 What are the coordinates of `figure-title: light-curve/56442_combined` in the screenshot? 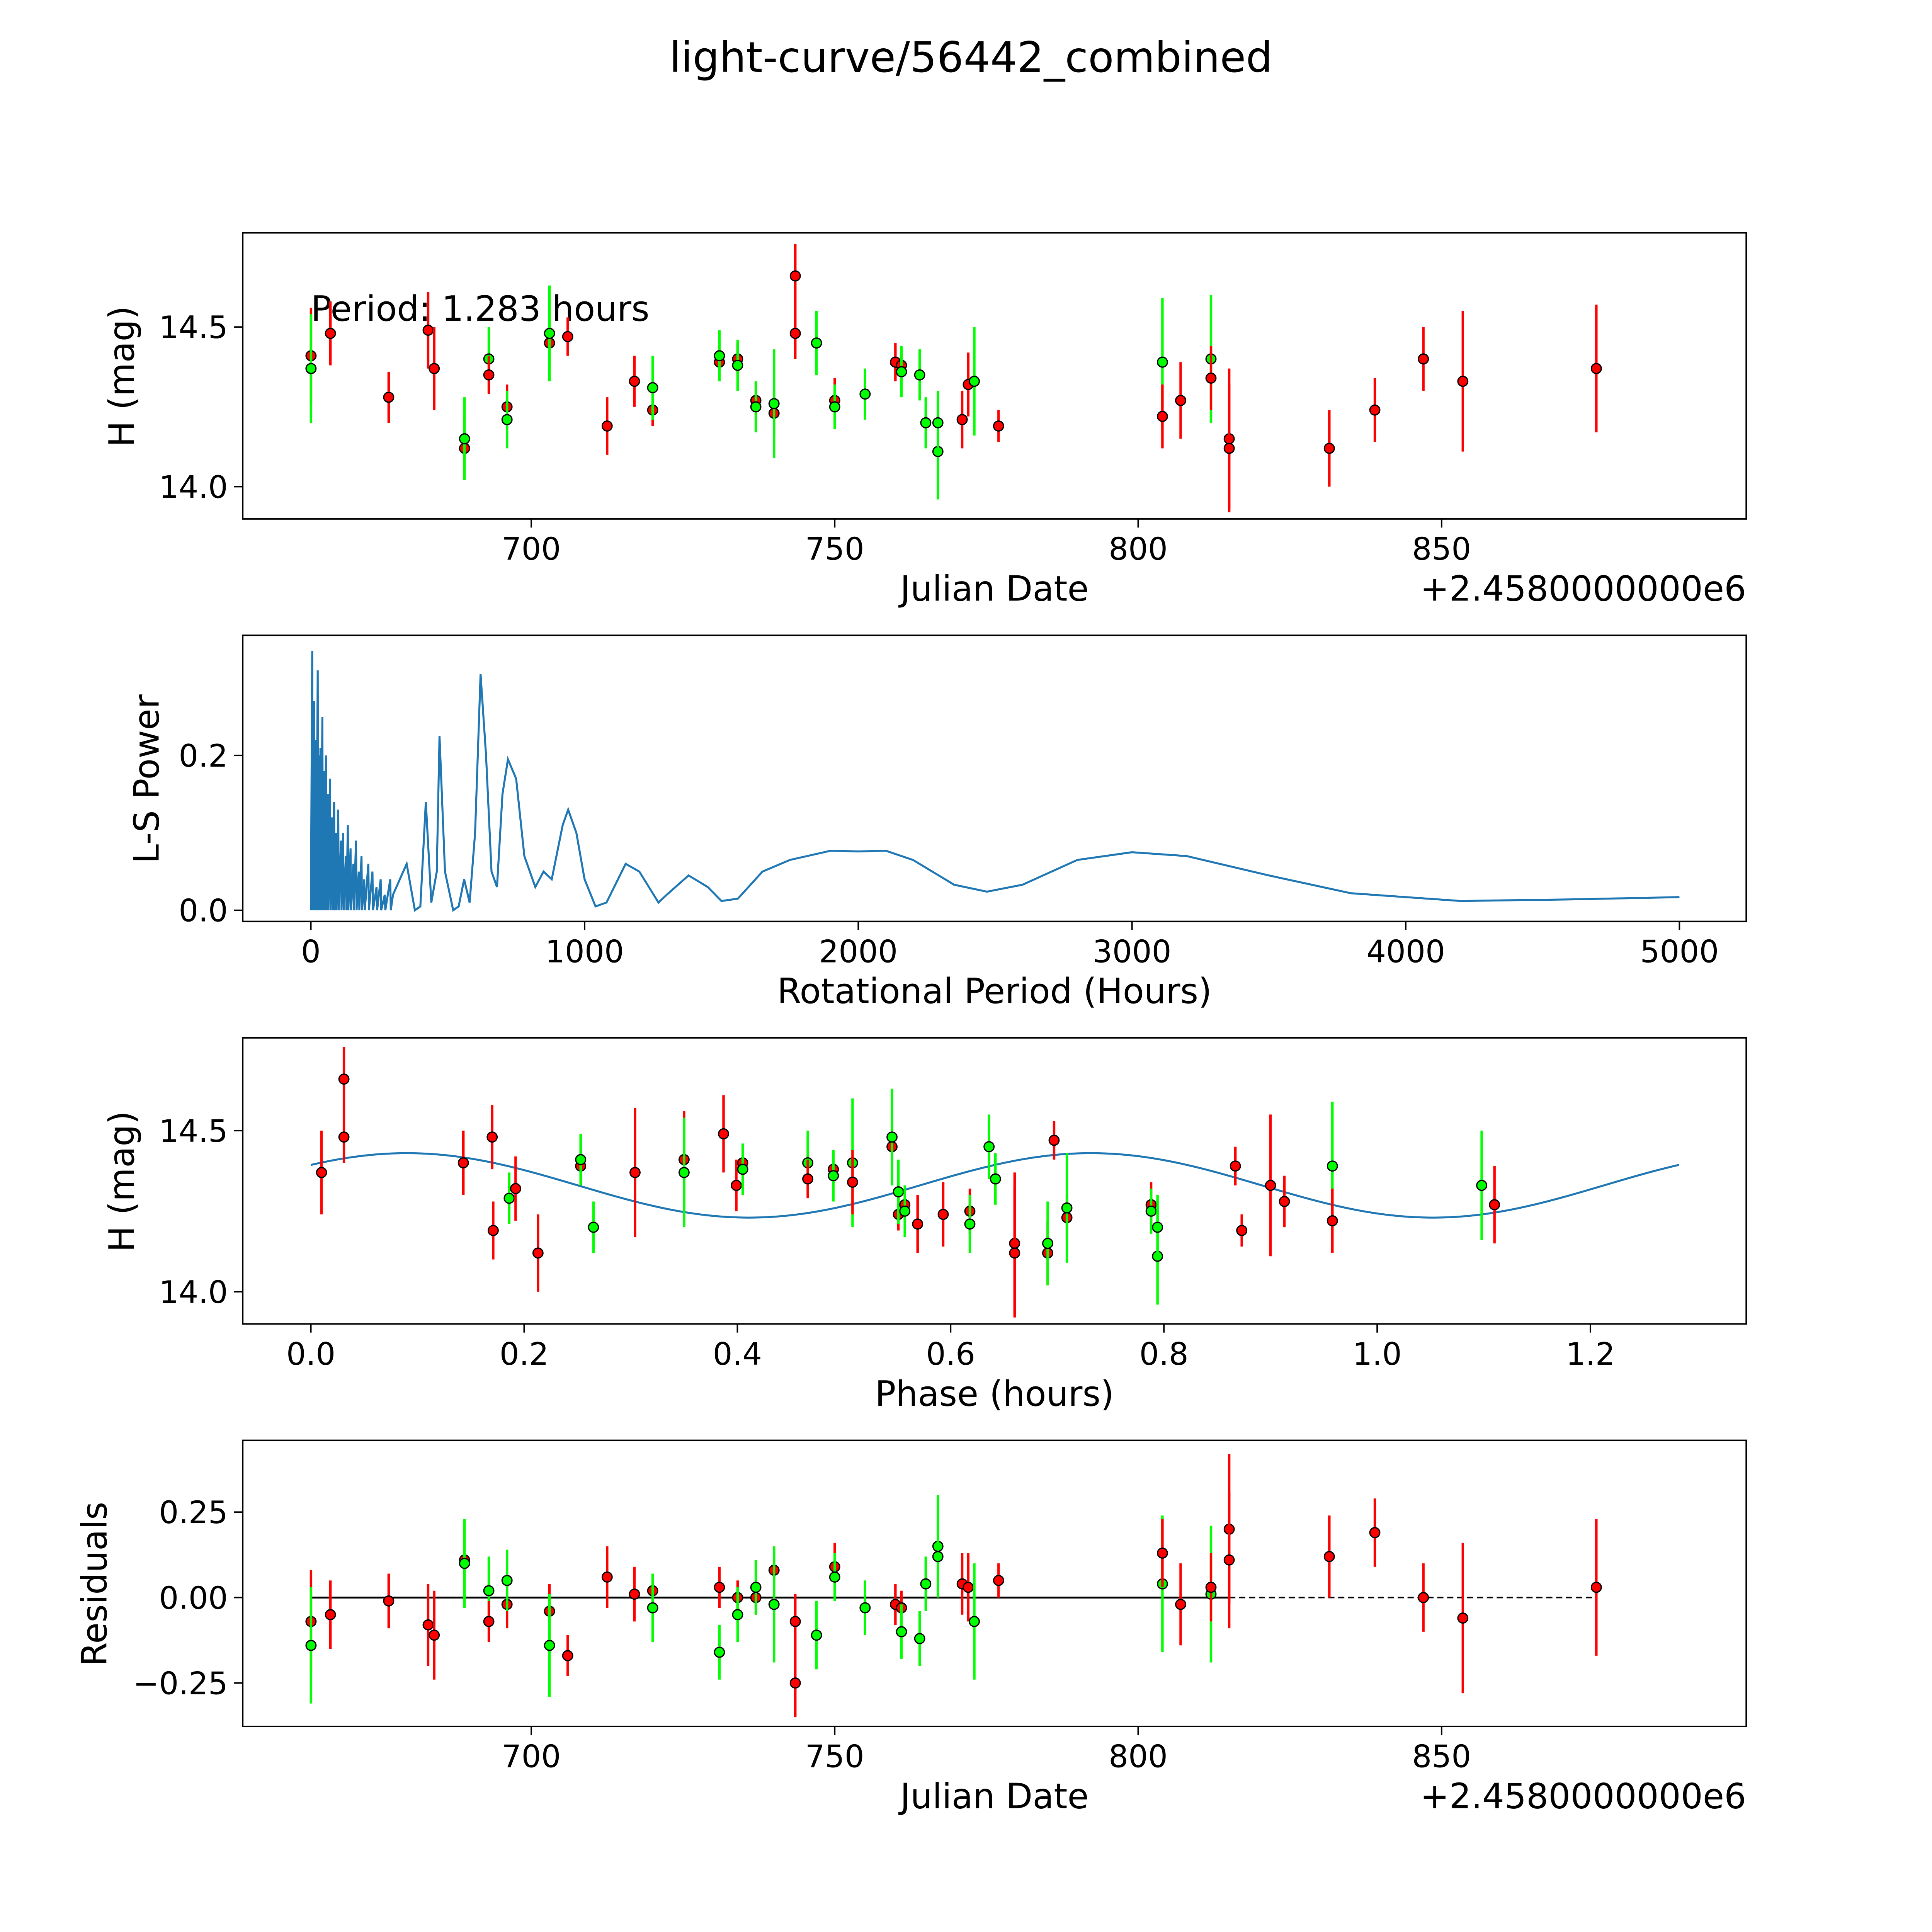 It's located at (971, 58).